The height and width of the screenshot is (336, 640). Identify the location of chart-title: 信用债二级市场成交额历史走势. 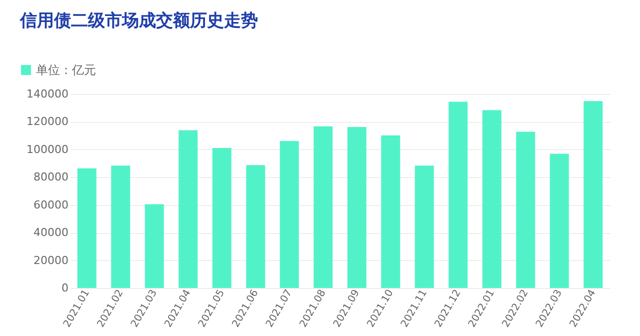
(138, 21).